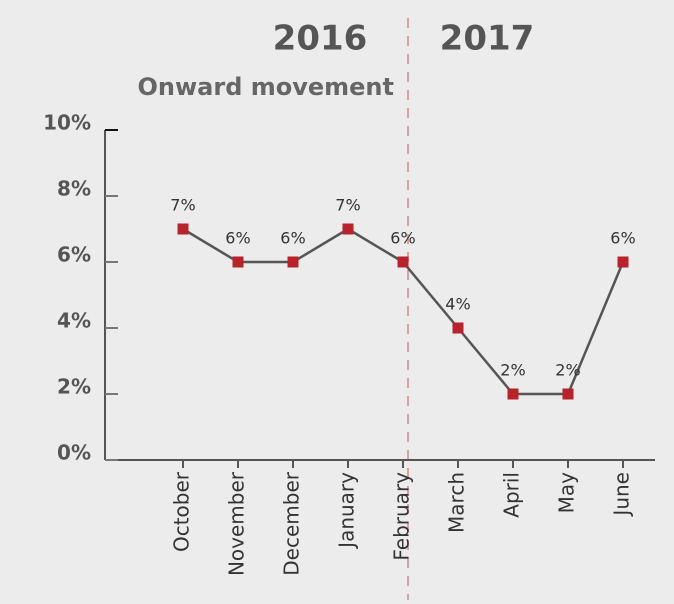  Describe the element at coordinates (347, 511) in the screenshot. I see `x-tick-label: January` at that location.